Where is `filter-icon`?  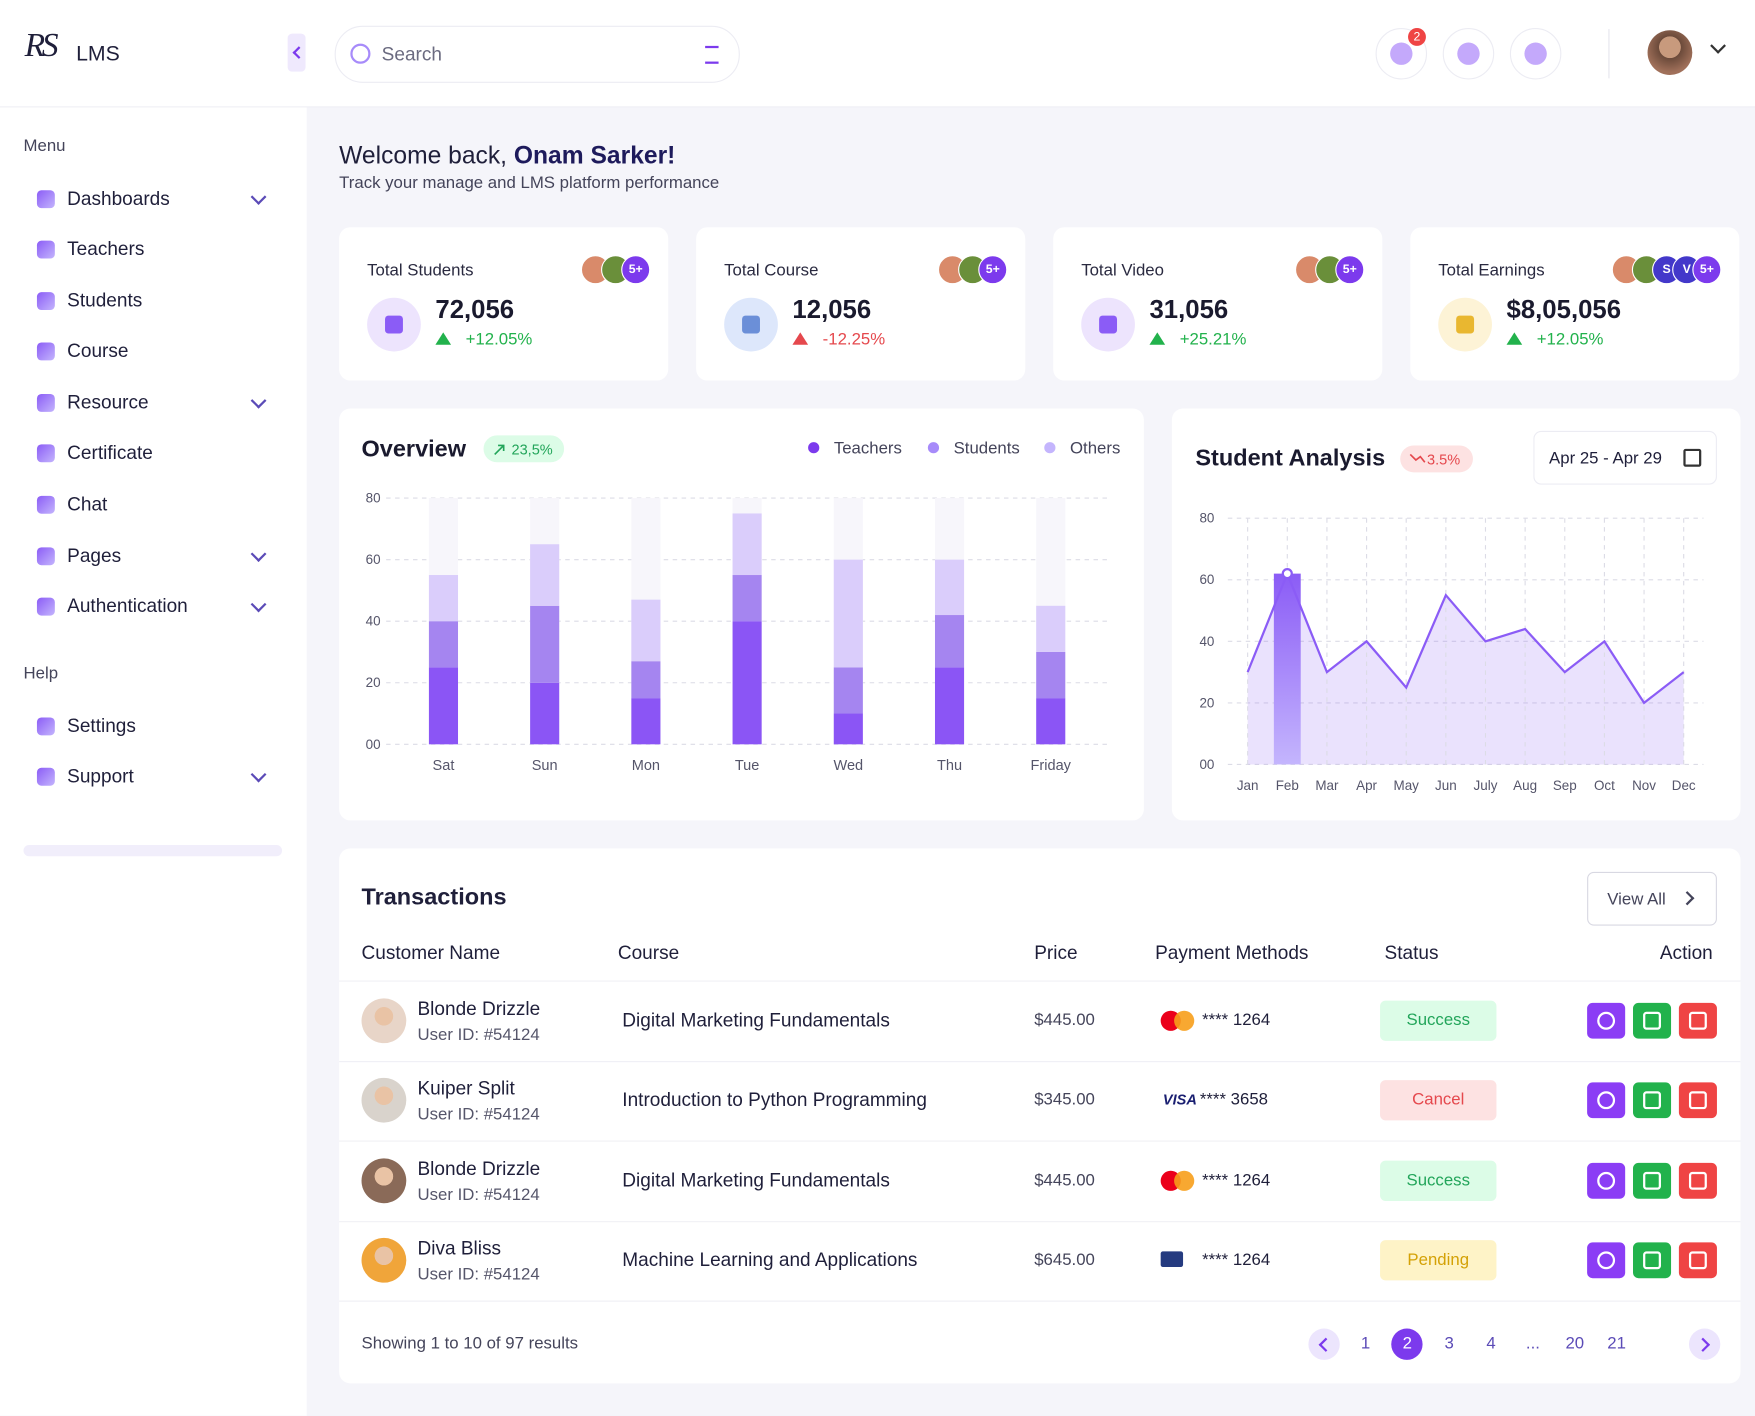
filter-icon is located at coordinates (712, 54).